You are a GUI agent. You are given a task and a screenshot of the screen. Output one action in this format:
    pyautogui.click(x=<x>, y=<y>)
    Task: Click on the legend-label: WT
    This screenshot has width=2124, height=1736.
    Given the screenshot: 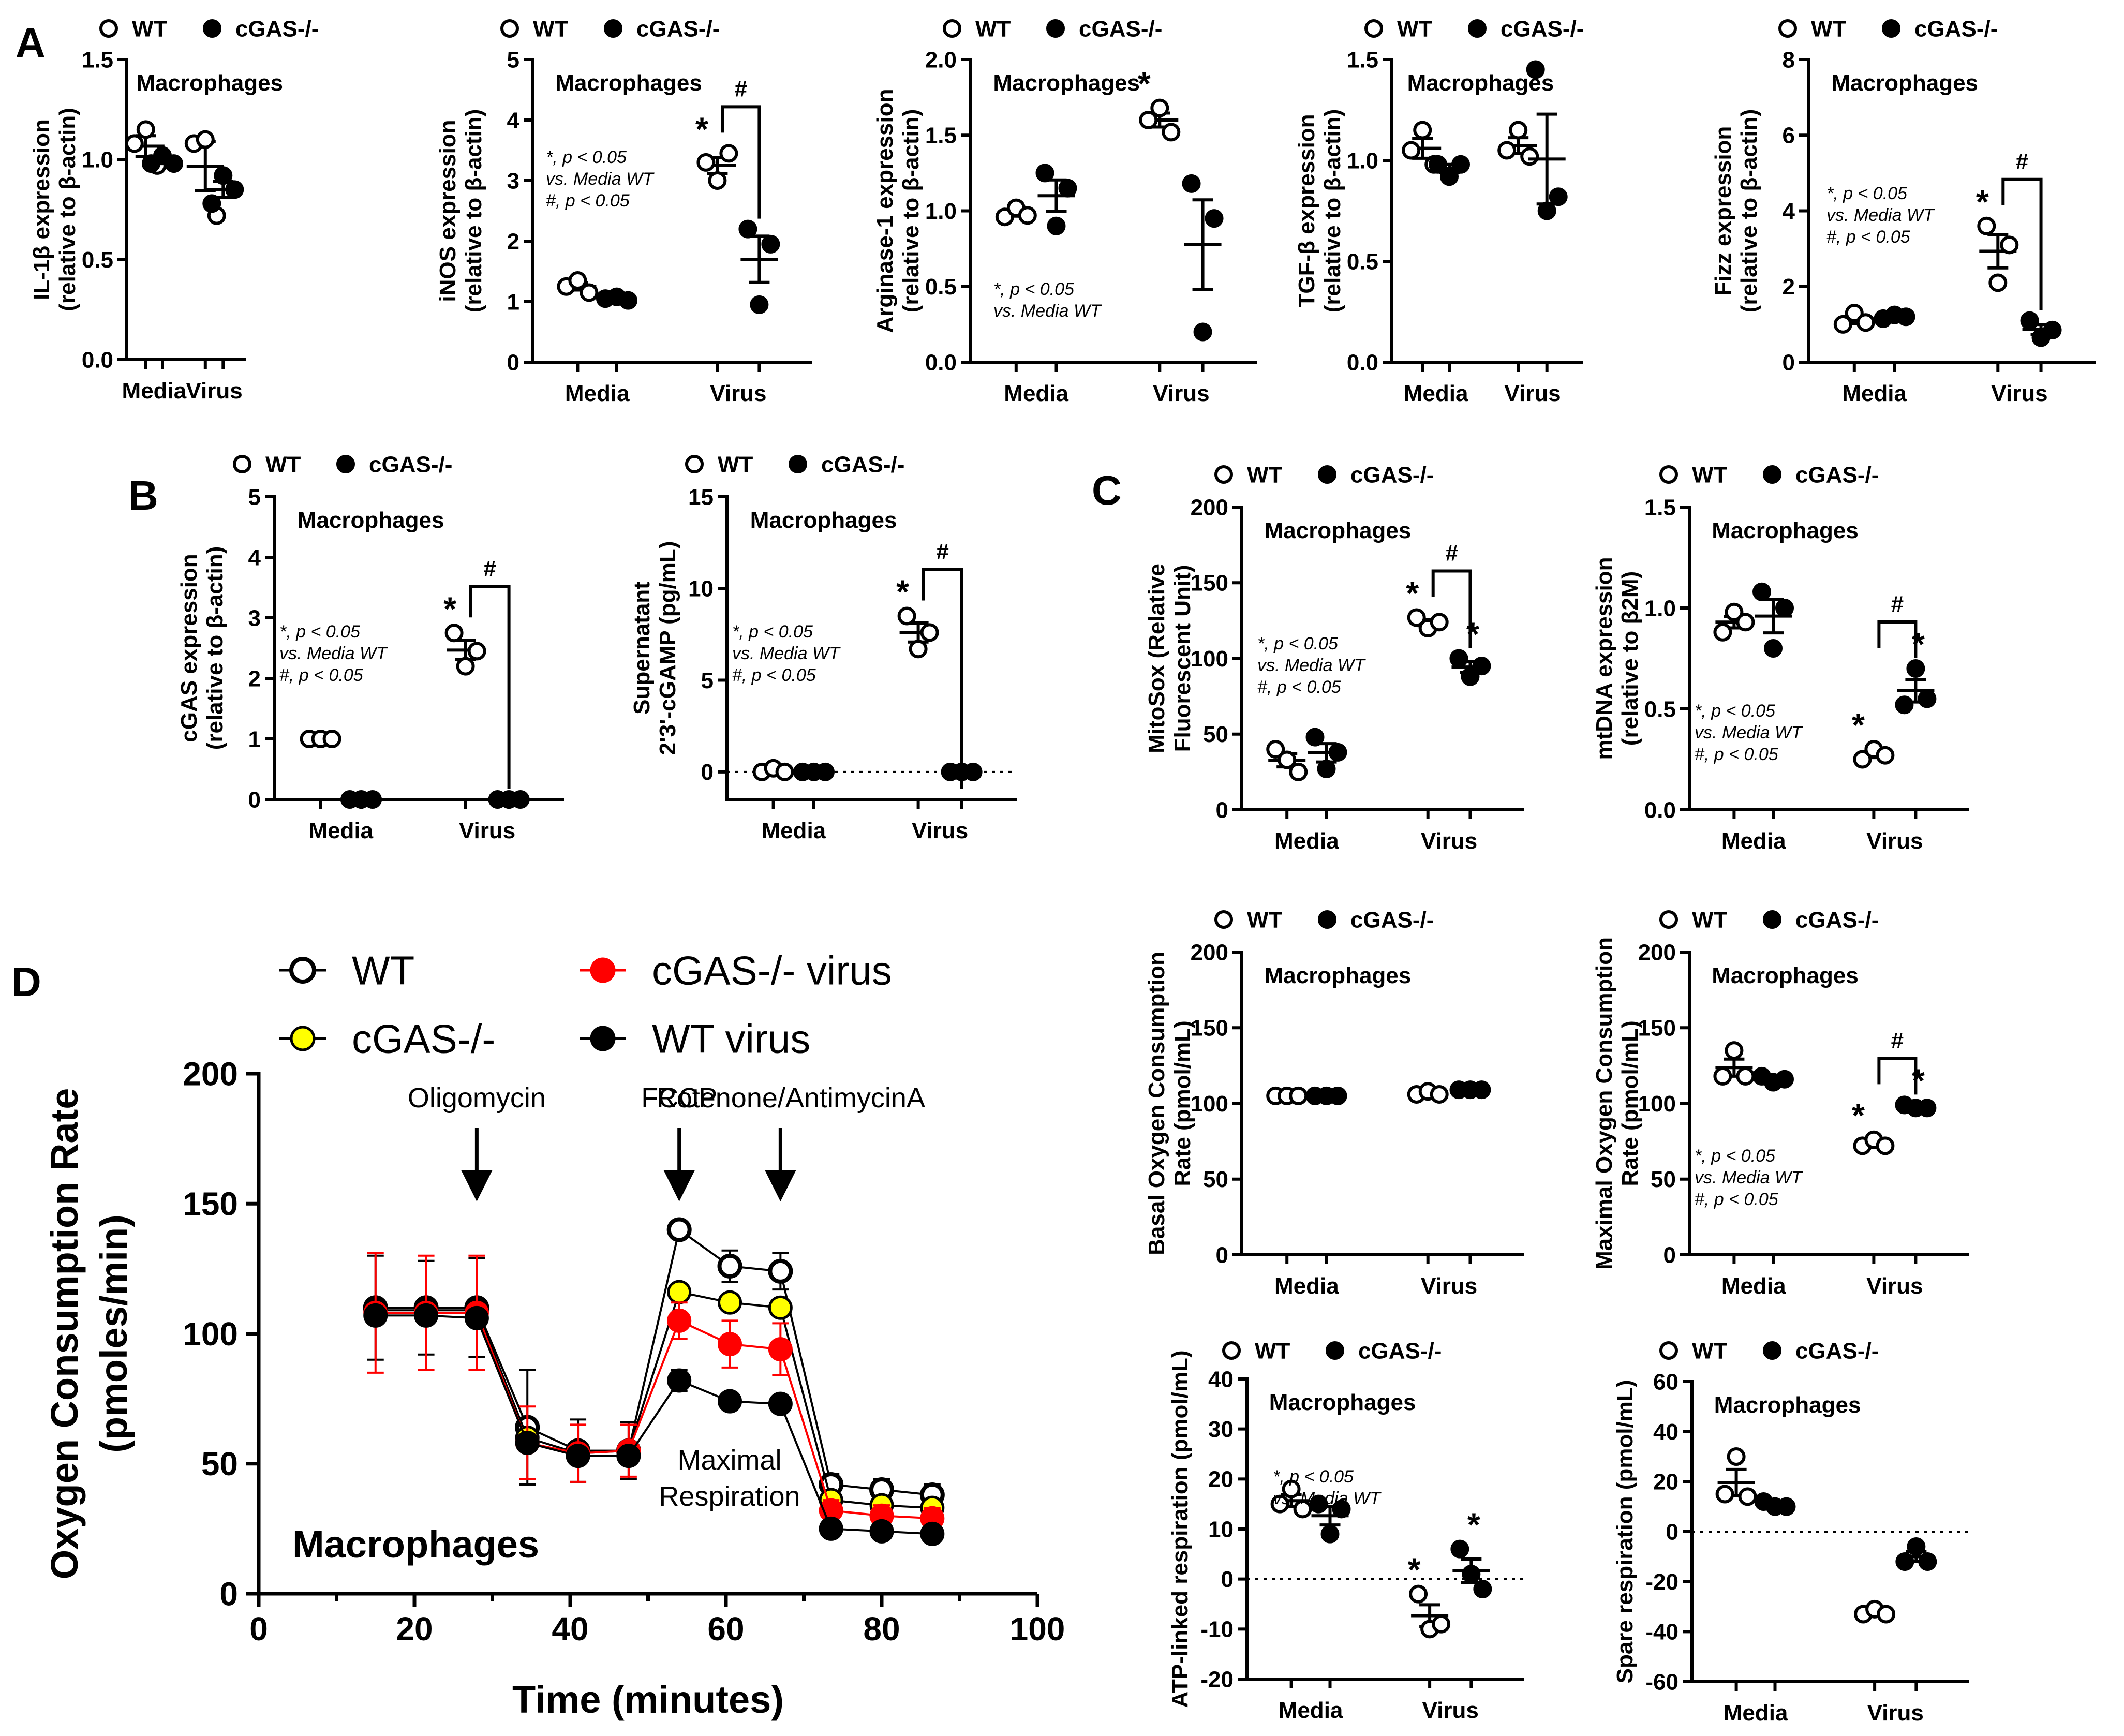 What is the action you would take?
    pyautogui.click(x=383, y=970)
    